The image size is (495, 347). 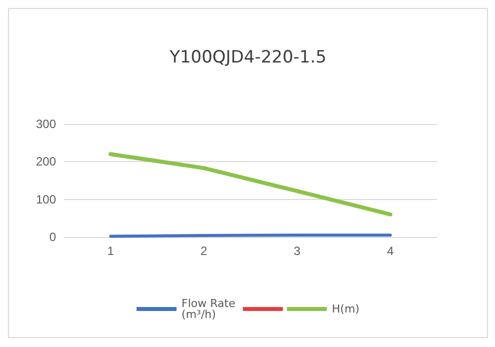 I want to click on x-tick-label: 2, so click(x=204, y=251).